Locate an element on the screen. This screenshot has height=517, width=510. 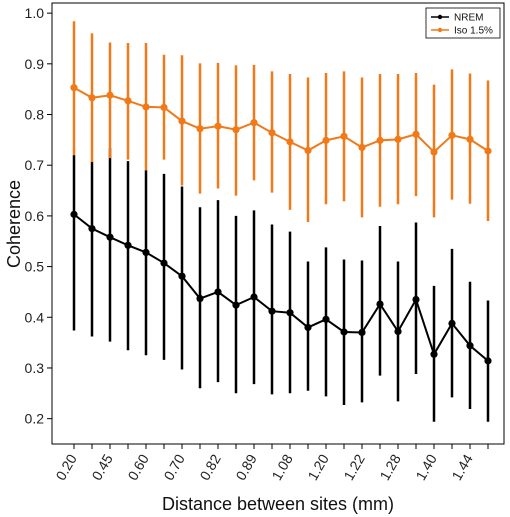
legend-box is located at coordinates (463, 23).